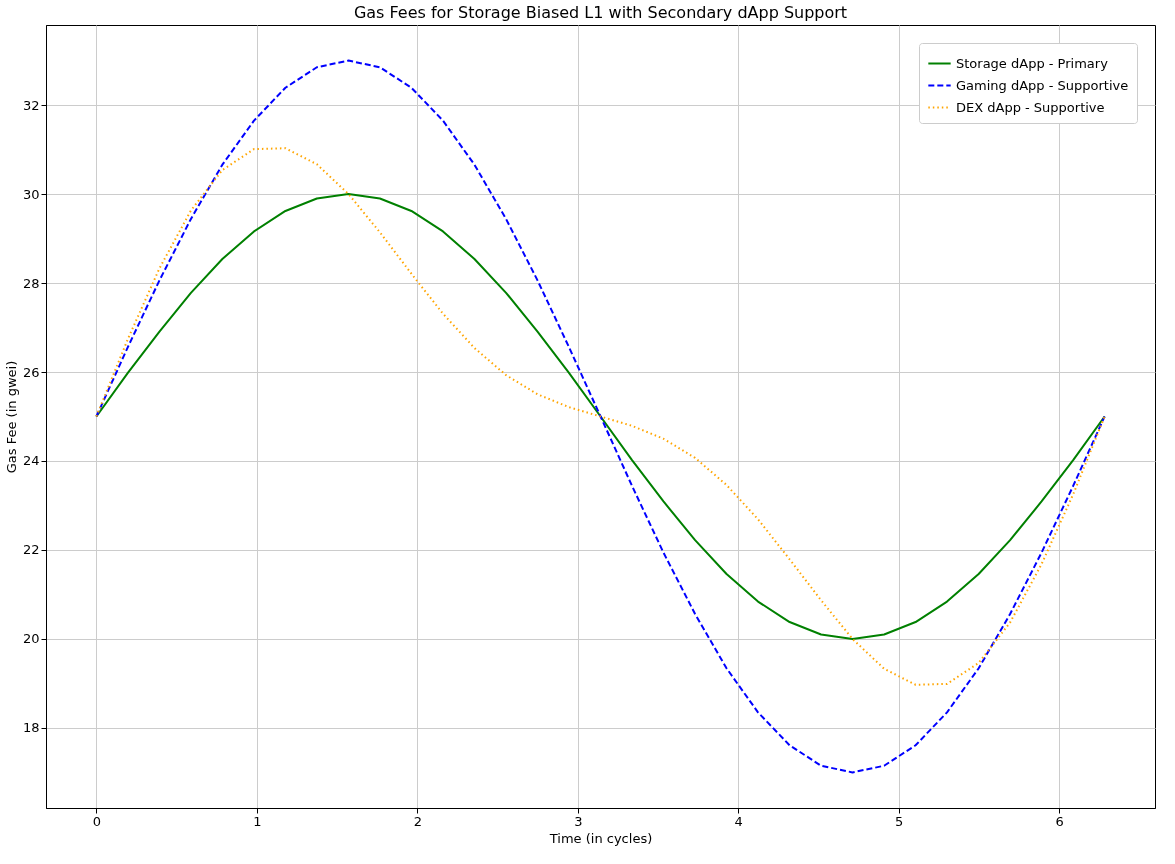 The width and height of the screenshot is (1175, 864). Describe the element at coordinates (417, 821) in the screenshot. I see `x-tick-label: 2` at that location.